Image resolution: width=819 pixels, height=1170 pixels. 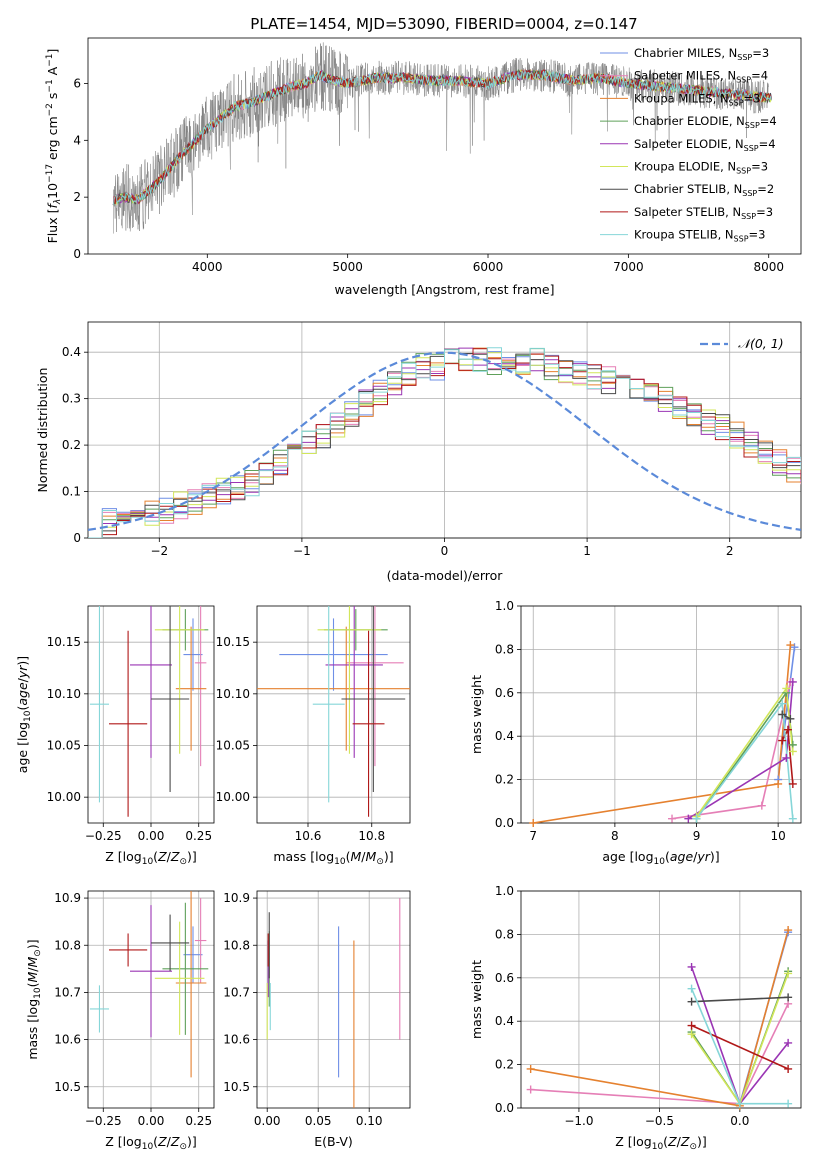 I want to click on label-span: )], so click(x=192, y=856).